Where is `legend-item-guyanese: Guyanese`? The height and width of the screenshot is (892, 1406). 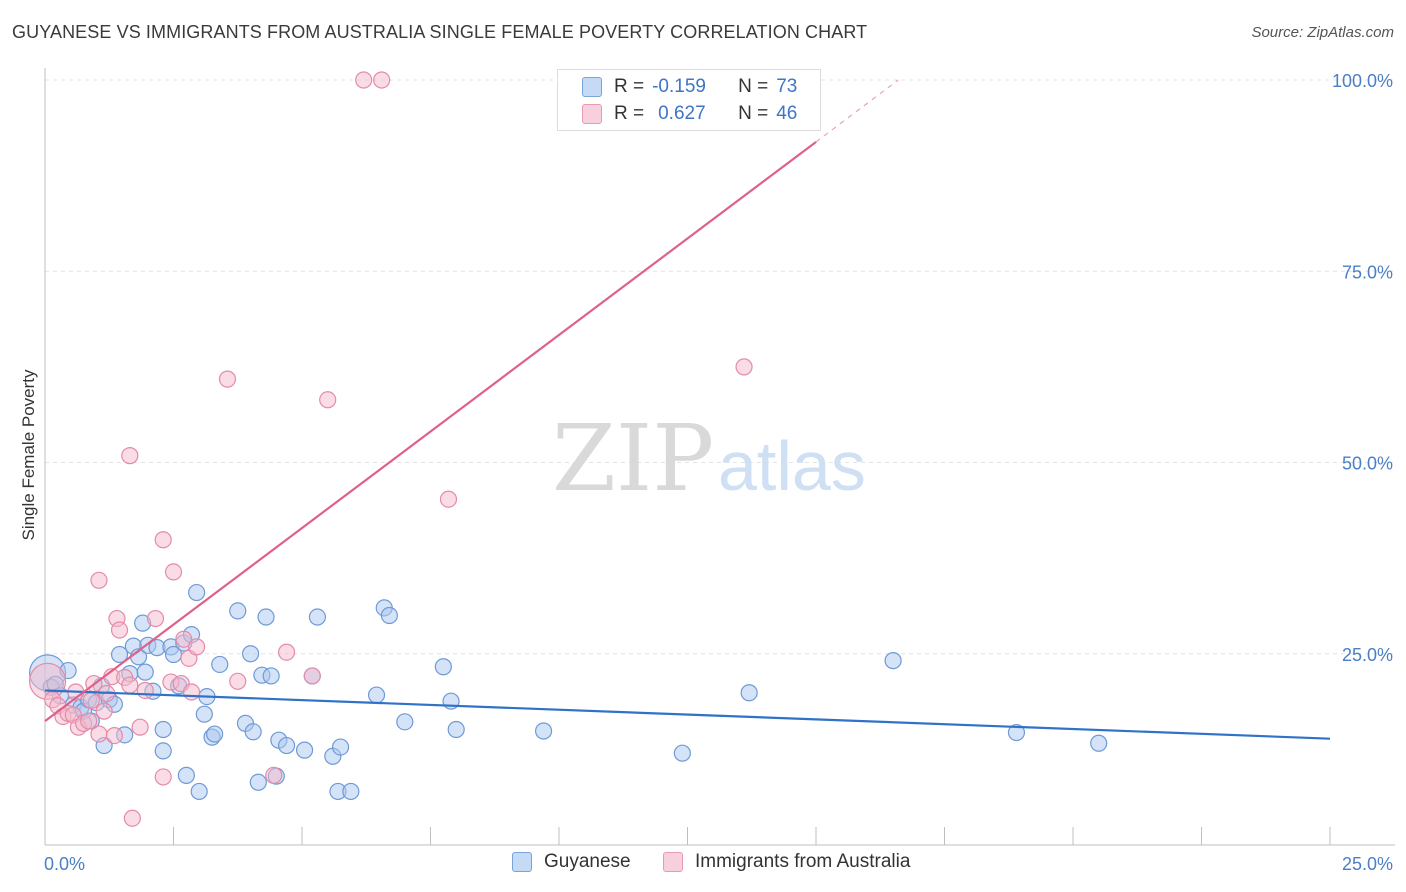
legend-item-guyanese: Guyanese is located at coordinates (571, 862).